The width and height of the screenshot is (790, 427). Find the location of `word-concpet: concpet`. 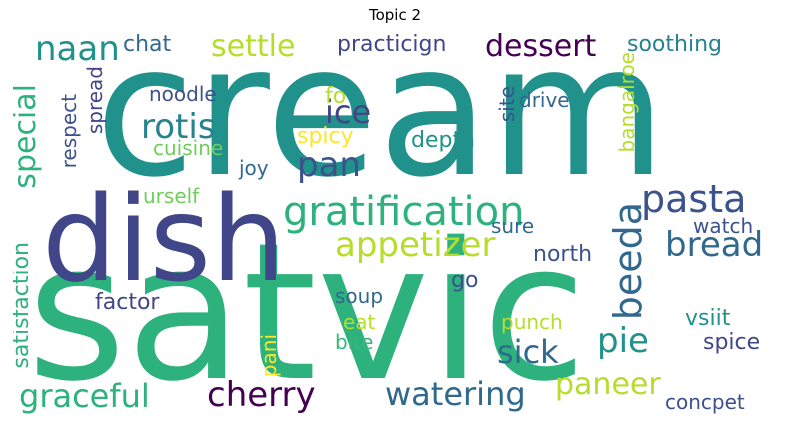

word-concpet: concpet is located at coordinates (705, 402).